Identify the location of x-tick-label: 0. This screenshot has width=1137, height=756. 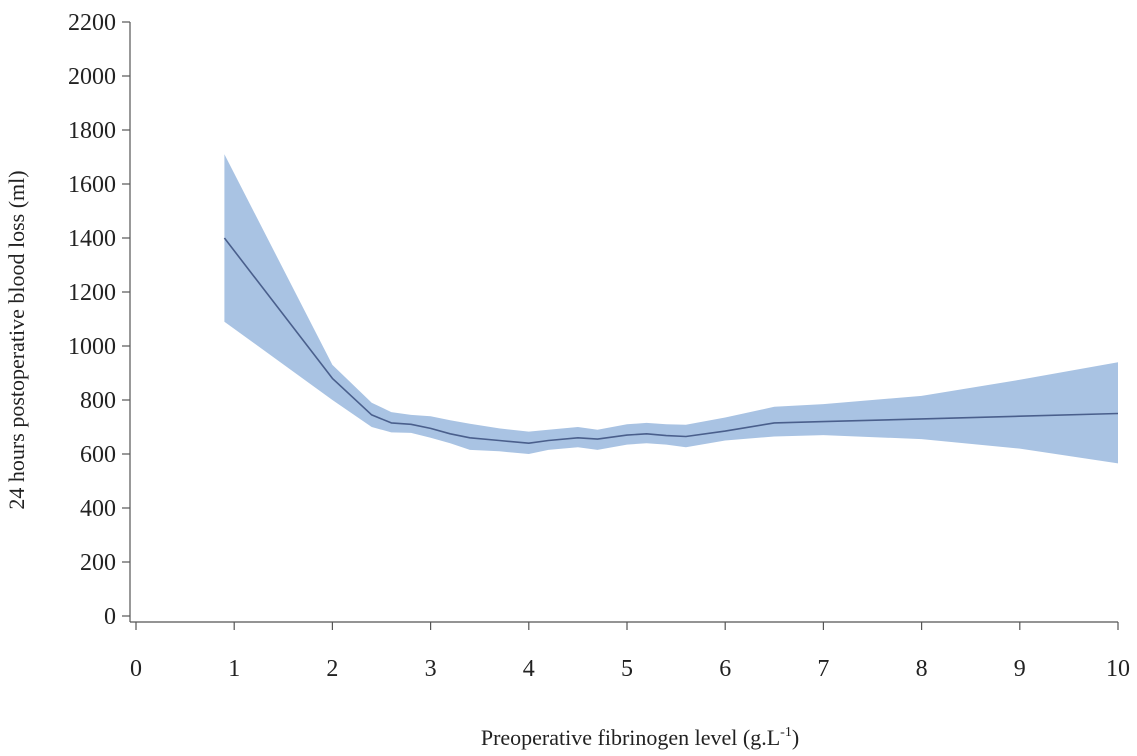
(136, 669).